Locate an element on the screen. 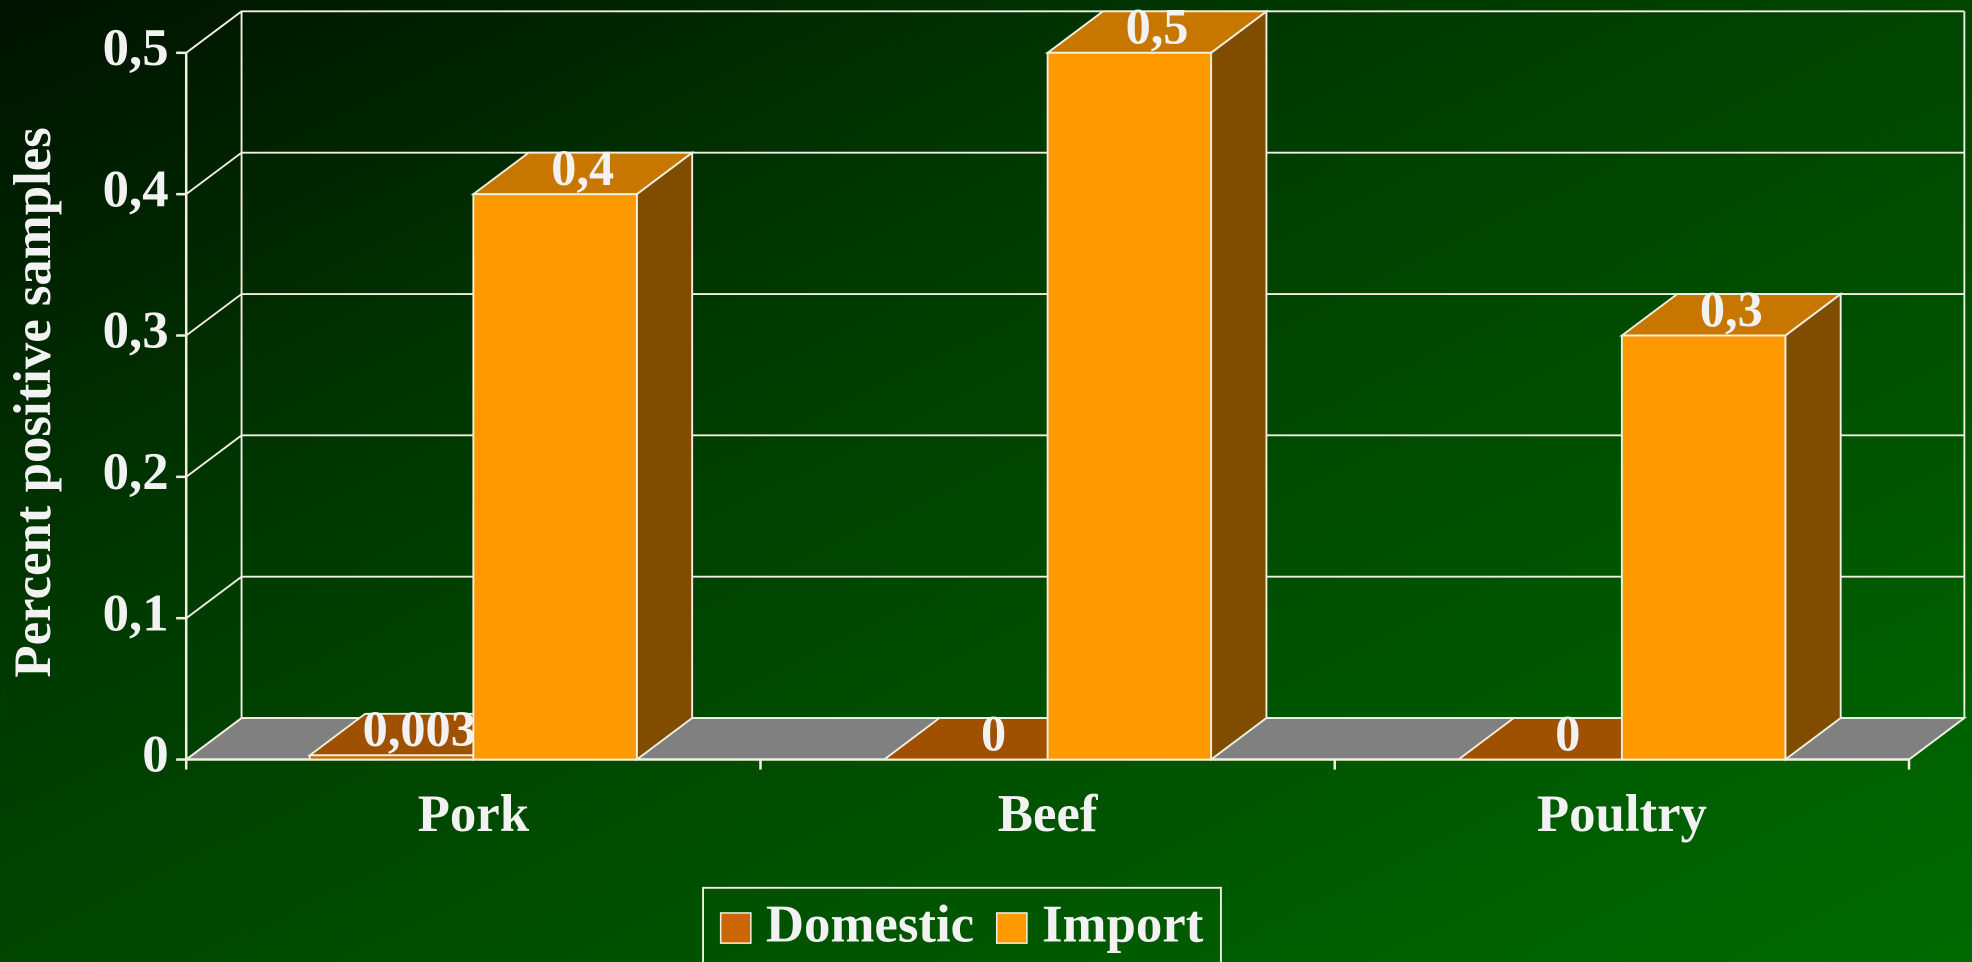 The width and height of the screenshot is (1972, 962). value-label: 0,3 is located at coordinates (1731, 309).